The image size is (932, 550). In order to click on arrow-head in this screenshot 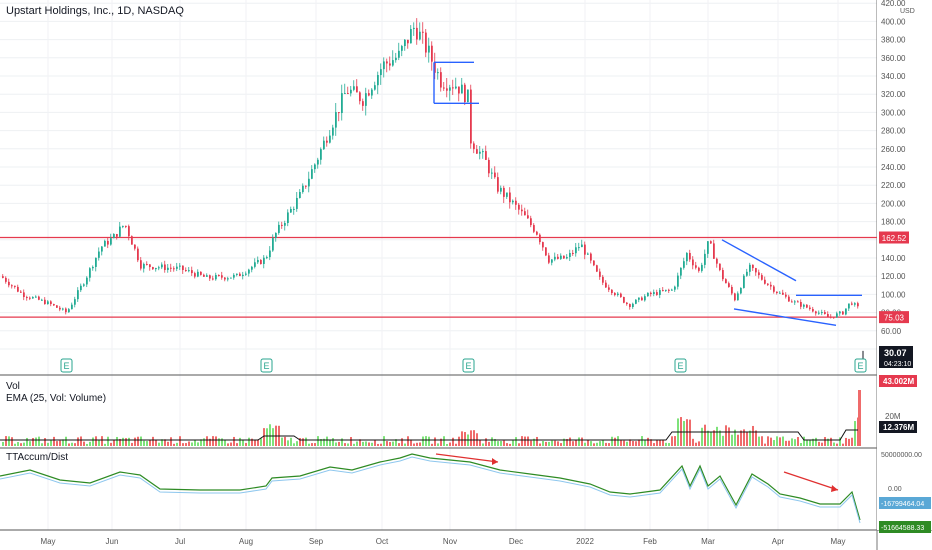, I will do `click(834, 488)`.